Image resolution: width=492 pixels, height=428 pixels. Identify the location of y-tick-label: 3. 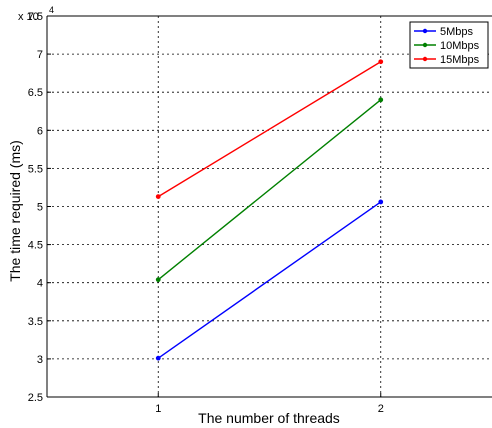
(40, 360).